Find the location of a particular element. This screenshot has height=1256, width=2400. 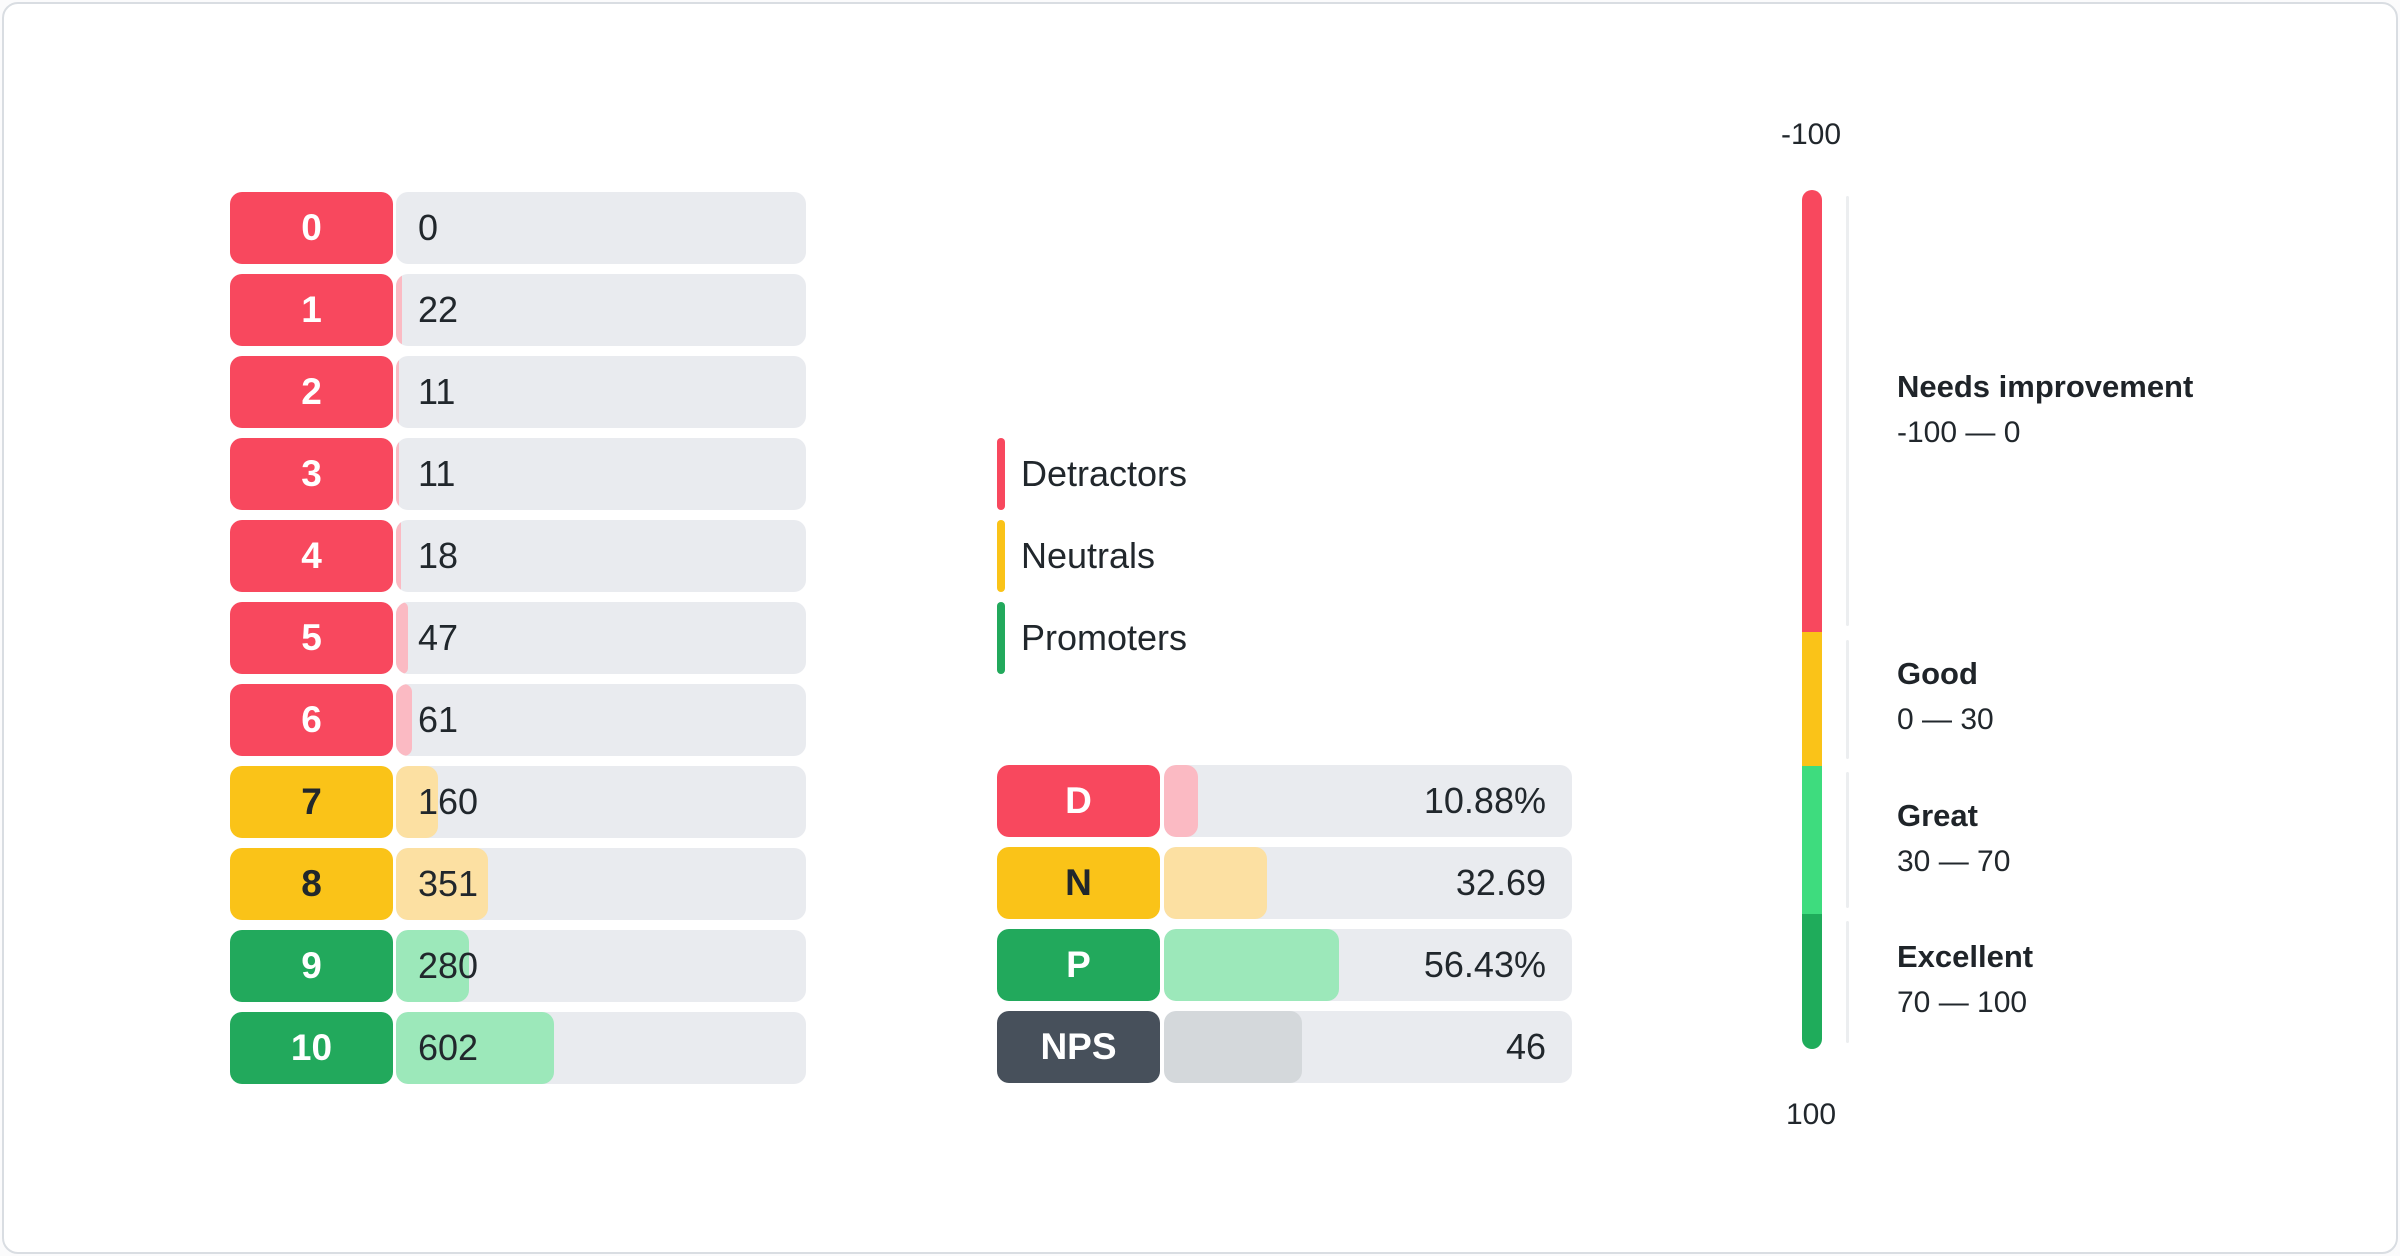

score-row-8: 8 351 is located at coordinates (518, 884).